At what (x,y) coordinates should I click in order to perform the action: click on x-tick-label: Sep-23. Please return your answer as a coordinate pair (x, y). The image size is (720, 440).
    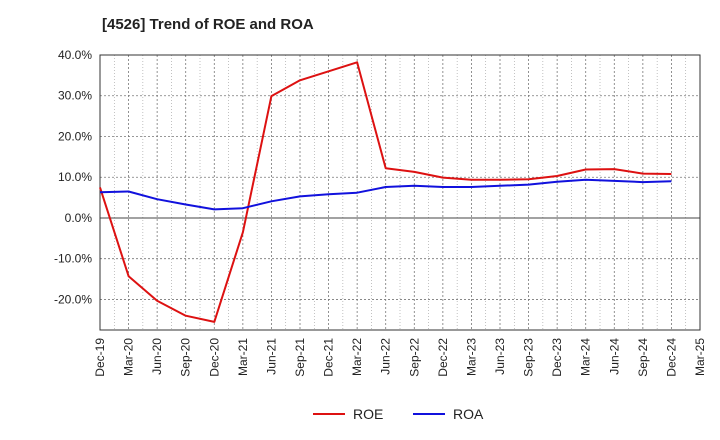
    Looking at the image, I should click on (529, 357).